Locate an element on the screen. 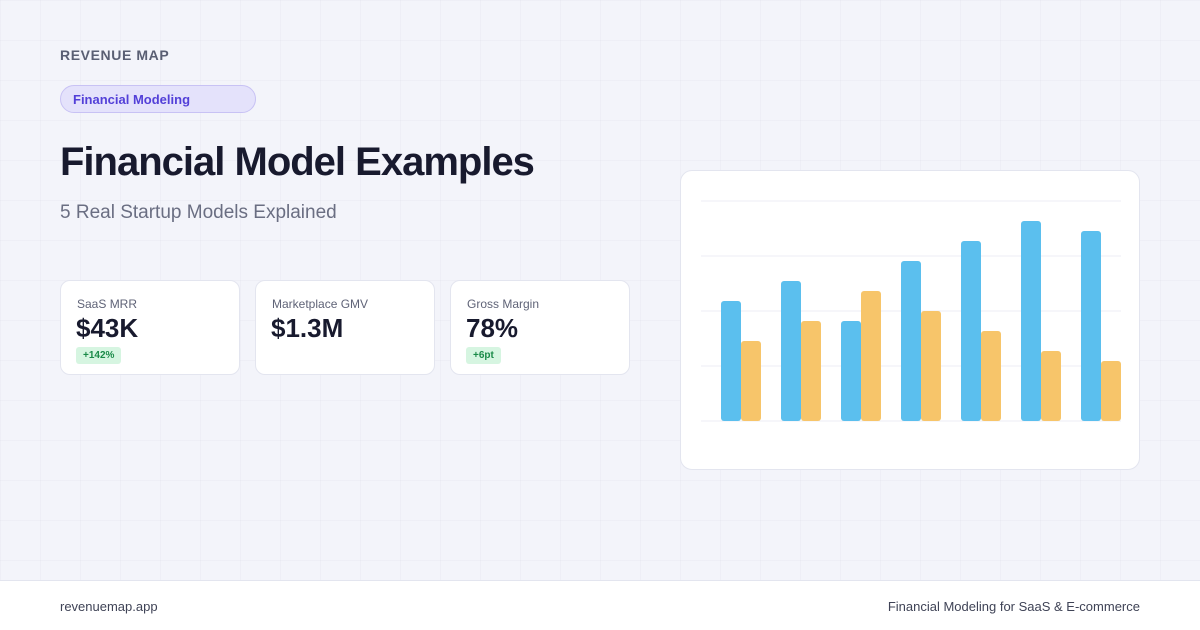 This screenshot has width=1200, height=630. stat-value: 78% is located at coordinates (492, 328).